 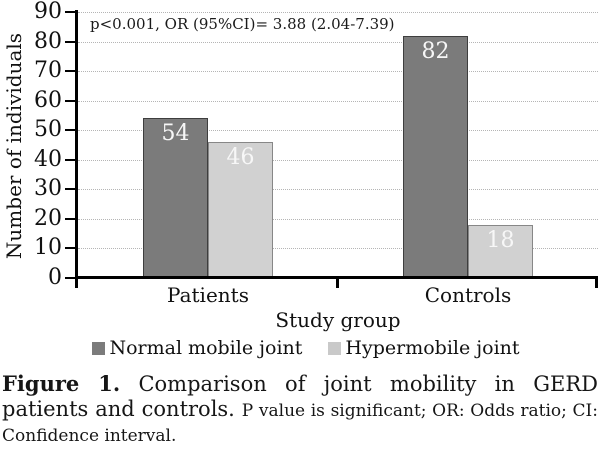 I want to click on legend-swatch-dark-icon, so click(x=99, y=348).